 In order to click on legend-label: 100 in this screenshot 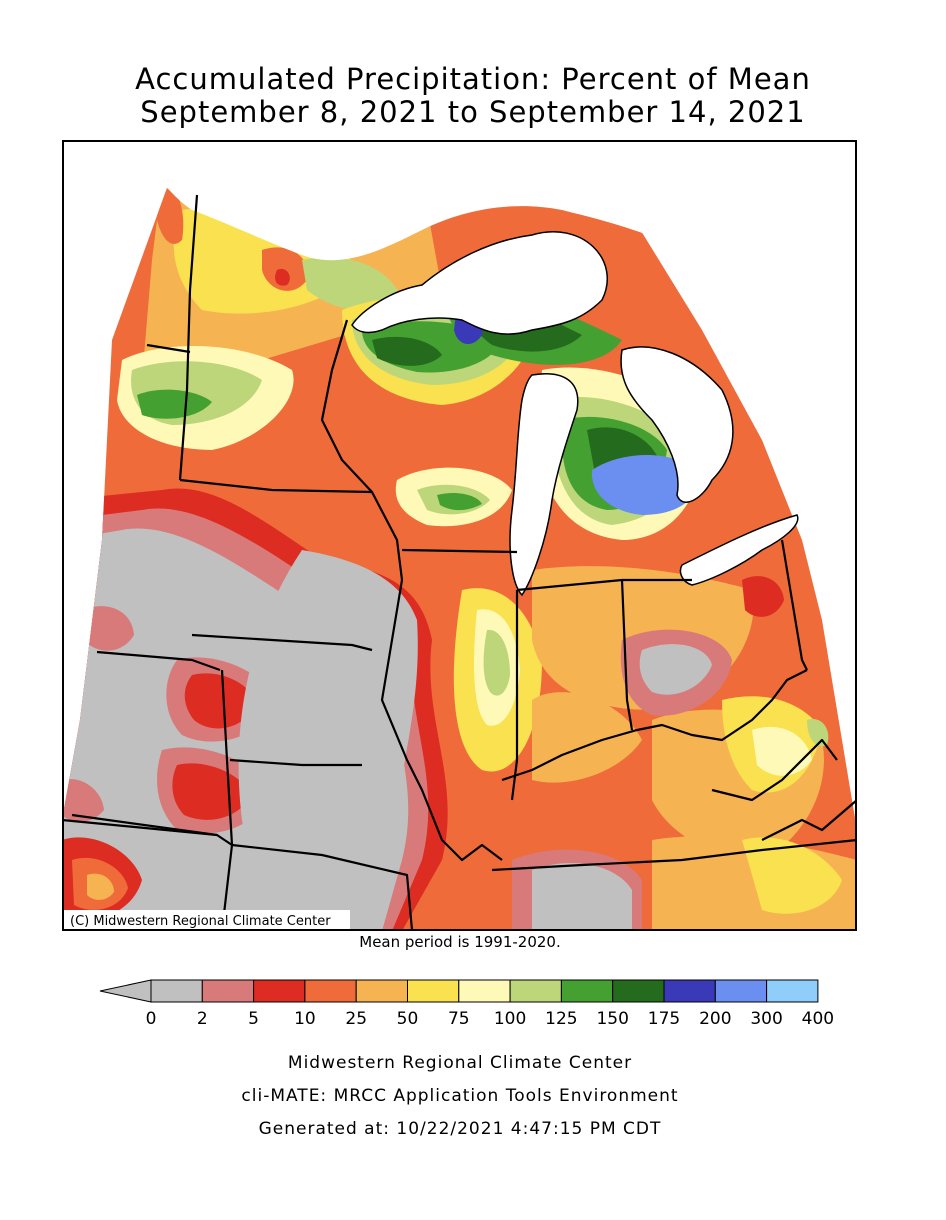, I will do `click(510, 1019)`.